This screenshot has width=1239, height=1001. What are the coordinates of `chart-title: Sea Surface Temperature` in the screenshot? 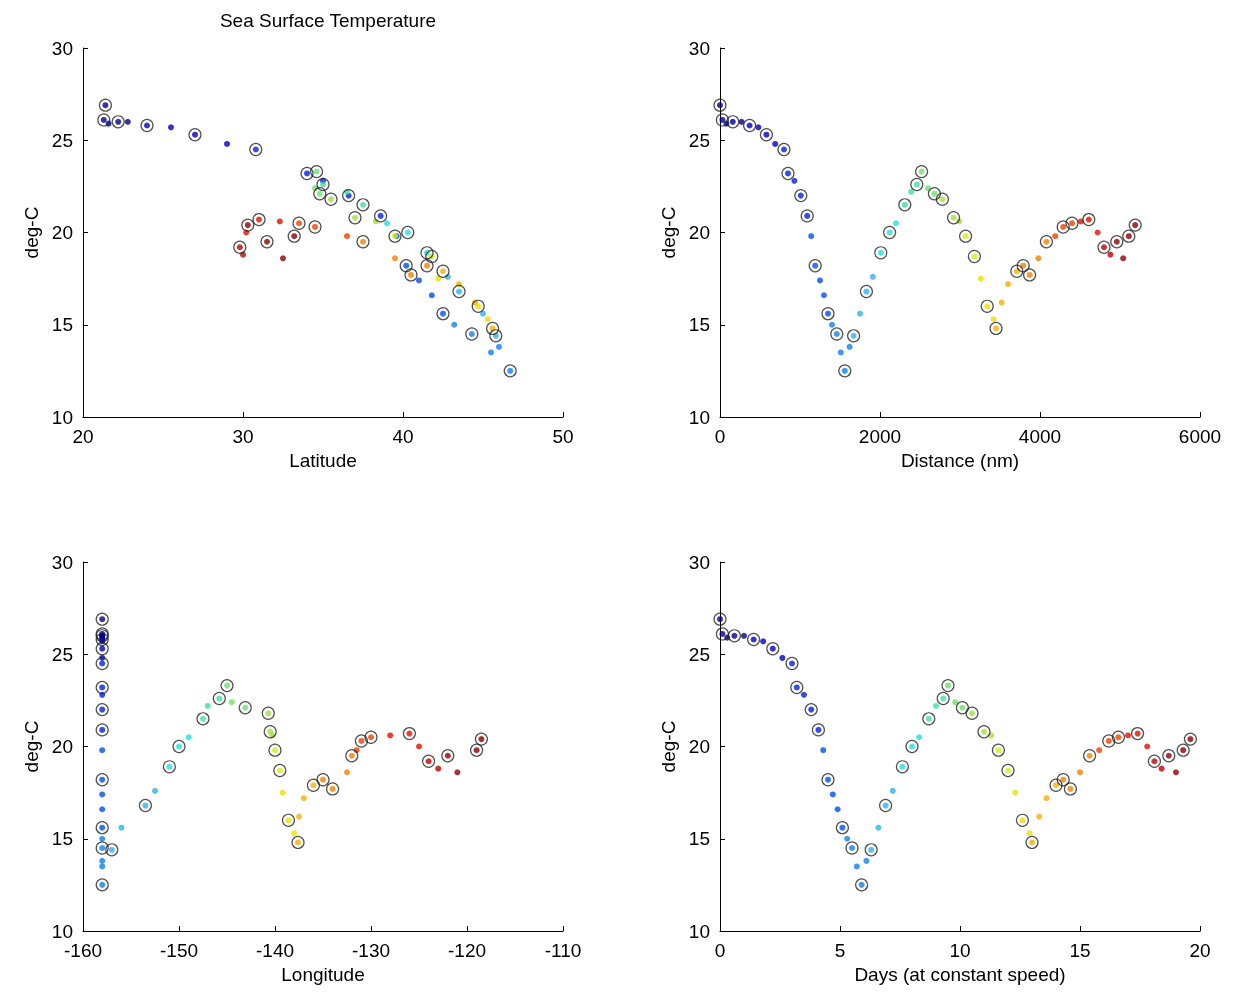 It's located at (328, 20).